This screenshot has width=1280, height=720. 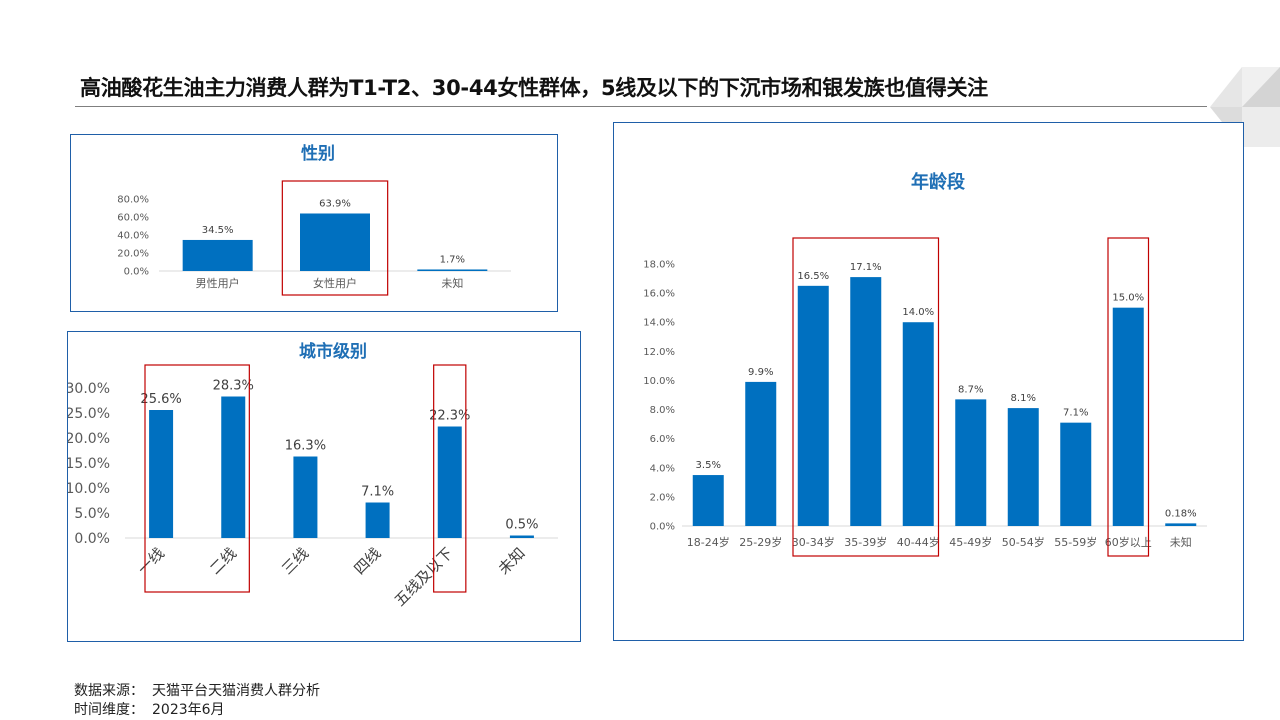 I want to click on x-category-label: 女性用户, so click(x=335, y=283).